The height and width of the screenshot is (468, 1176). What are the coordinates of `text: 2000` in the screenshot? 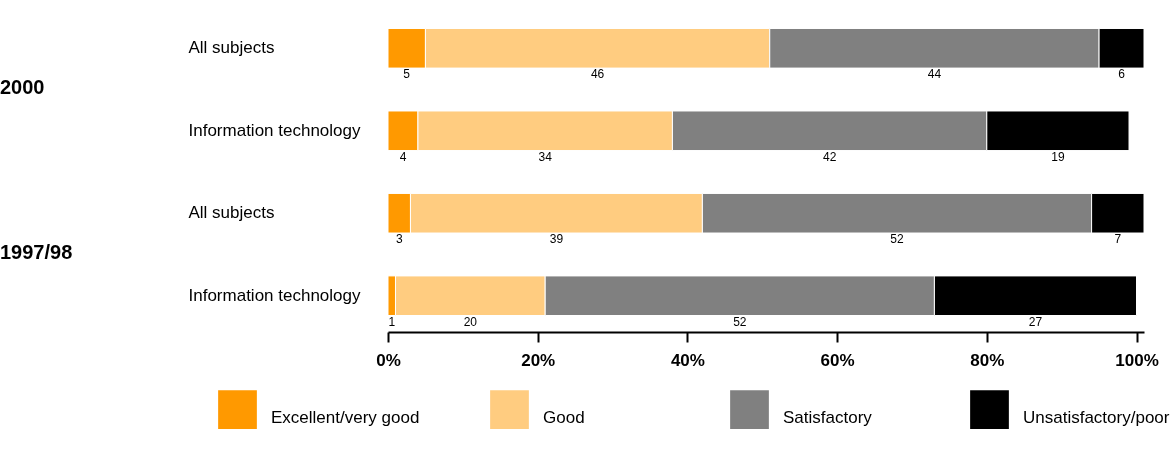 It's located at (22, 87).